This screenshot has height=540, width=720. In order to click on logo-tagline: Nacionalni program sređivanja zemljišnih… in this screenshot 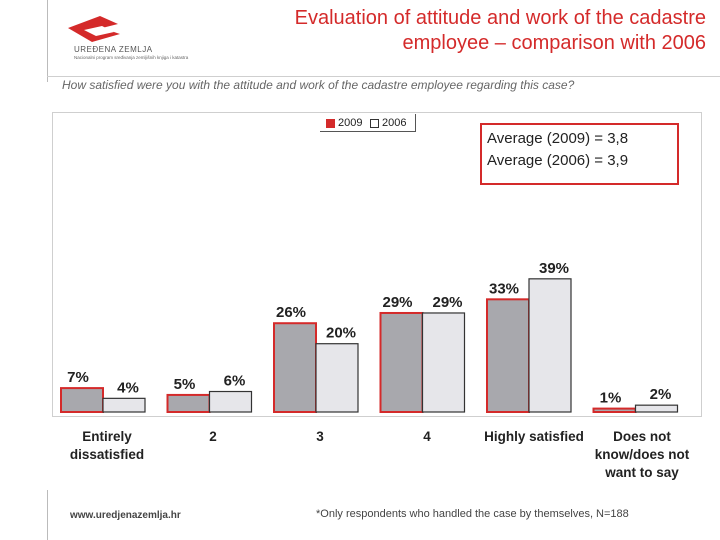, I will do `click(131, 57)`.